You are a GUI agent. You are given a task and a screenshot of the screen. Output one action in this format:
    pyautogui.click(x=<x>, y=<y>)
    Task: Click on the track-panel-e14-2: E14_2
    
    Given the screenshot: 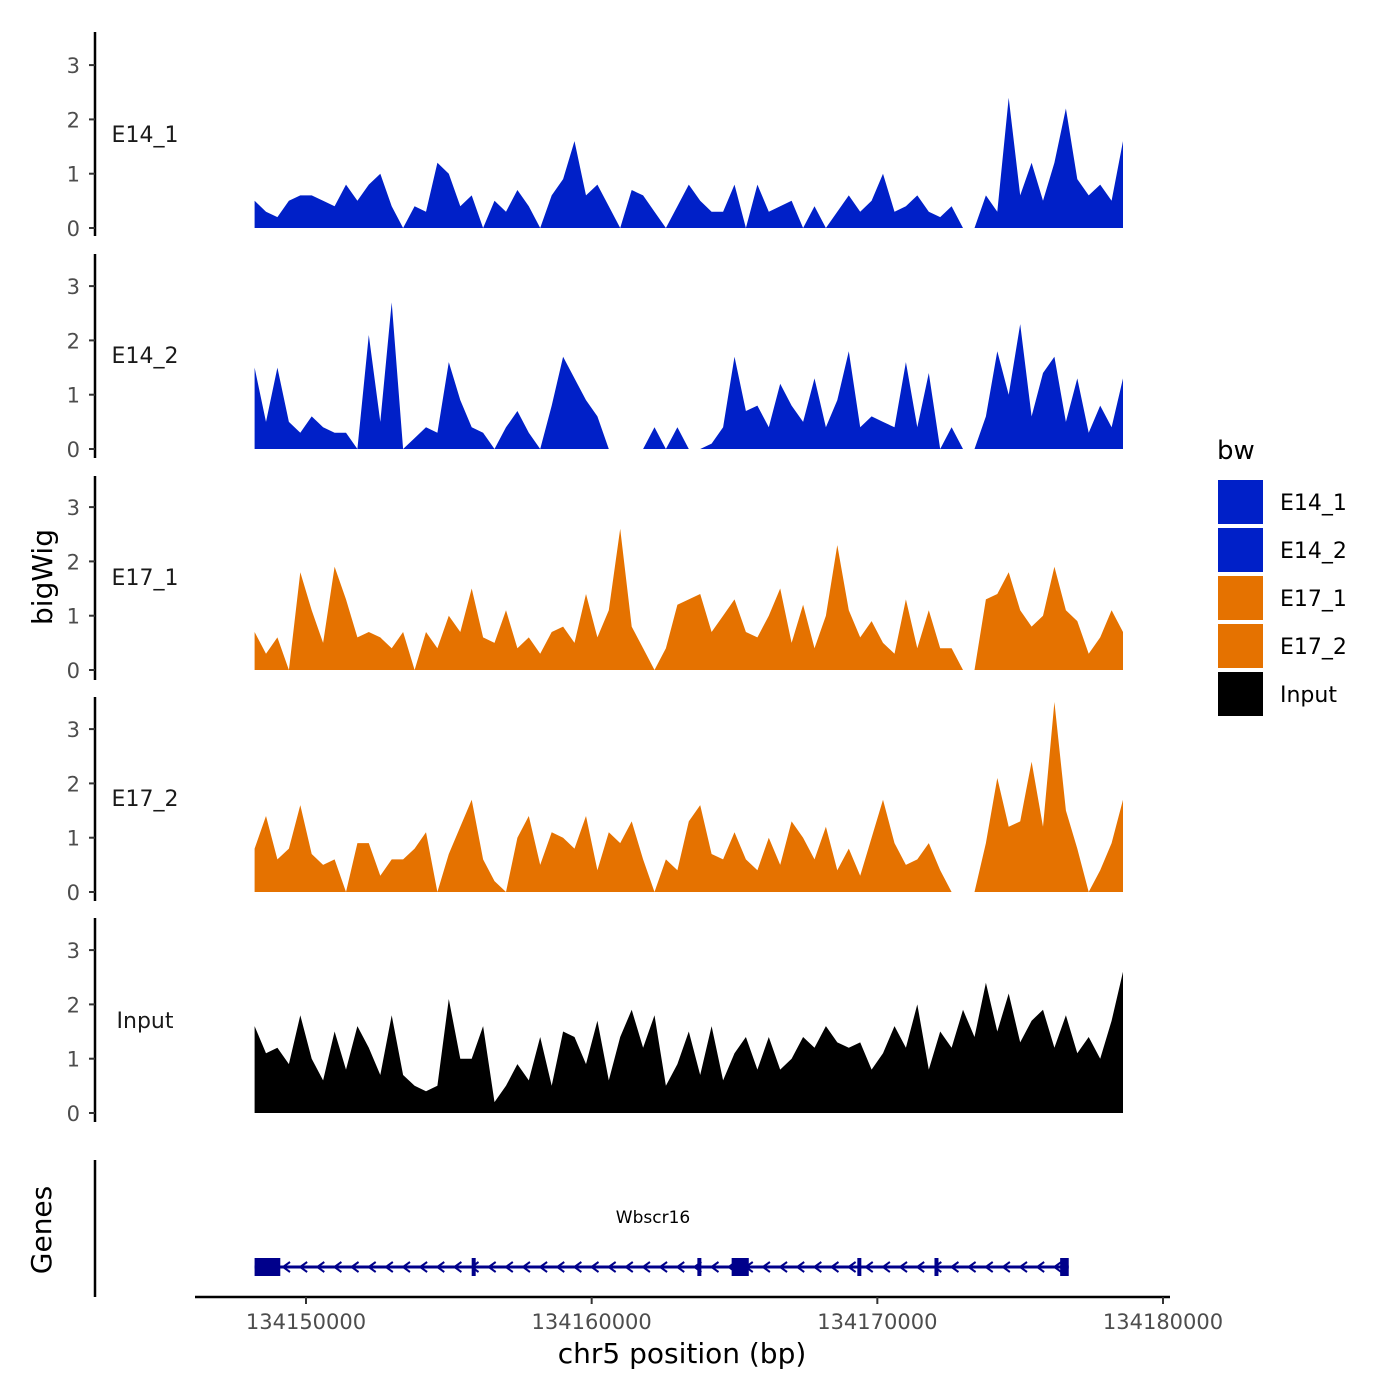 What is the action you would take?
    pyautogui.click(x=136, y=356)
    